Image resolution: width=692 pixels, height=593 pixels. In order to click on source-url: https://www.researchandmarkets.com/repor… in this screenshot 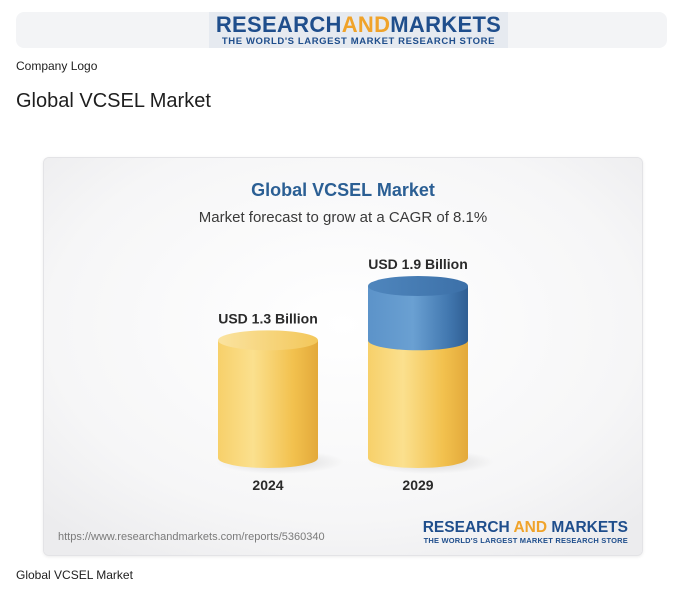, I will do `click(191, 537)`.